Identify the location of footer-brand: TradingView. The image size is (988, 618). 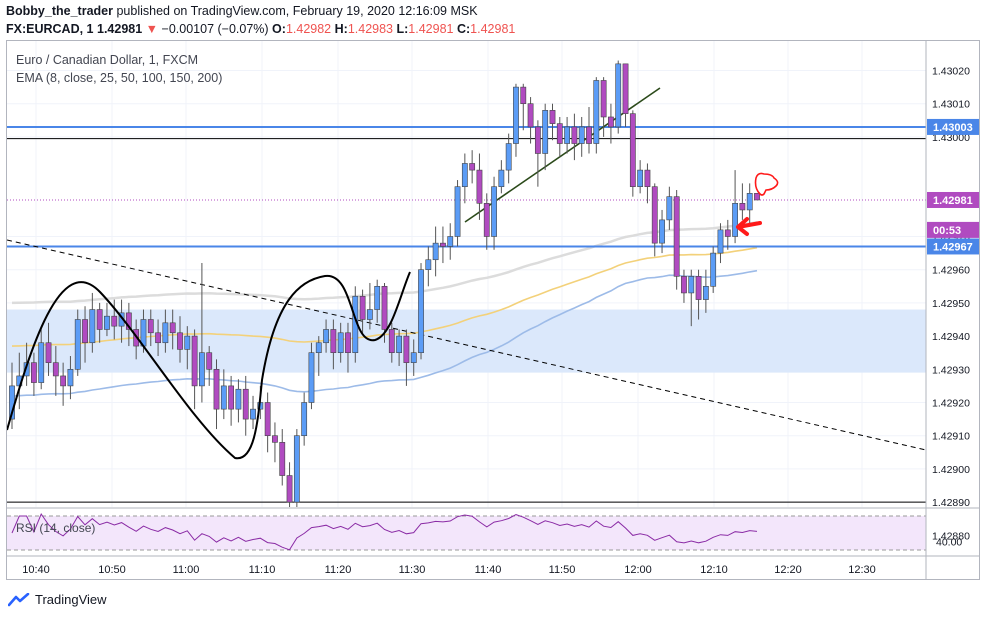
(57, 599).